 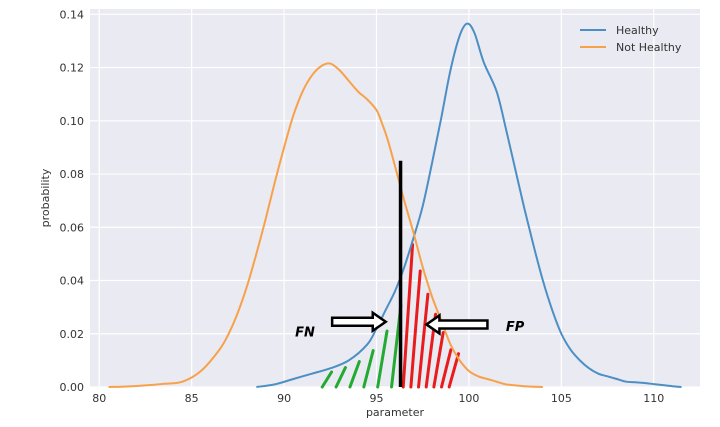 I want to click on y-tick-label: 0.08, so click(x=72, y=174).